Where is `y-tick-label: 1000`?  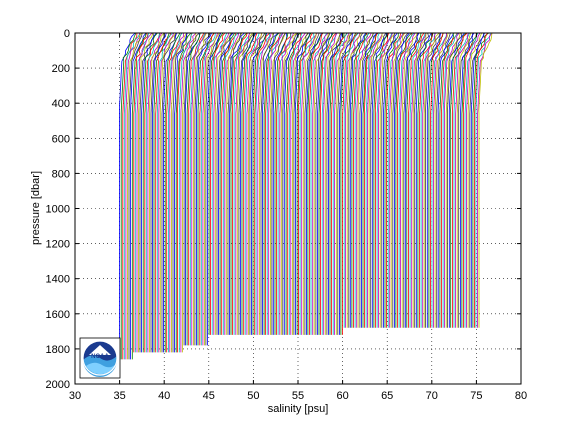 y-tick-label: 1000 is located at coordinates (58, 210).